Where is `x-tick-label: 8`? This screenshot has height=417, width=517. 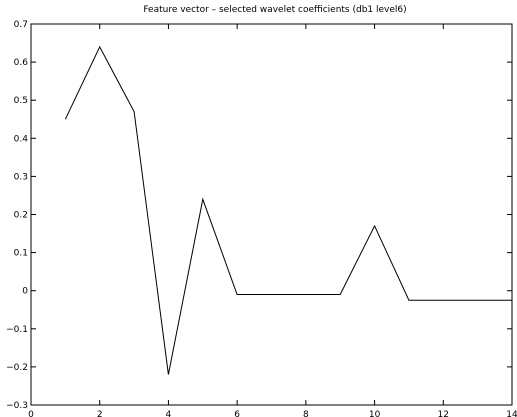 x-tick-label: 8 is located at coordinates (306, 413).